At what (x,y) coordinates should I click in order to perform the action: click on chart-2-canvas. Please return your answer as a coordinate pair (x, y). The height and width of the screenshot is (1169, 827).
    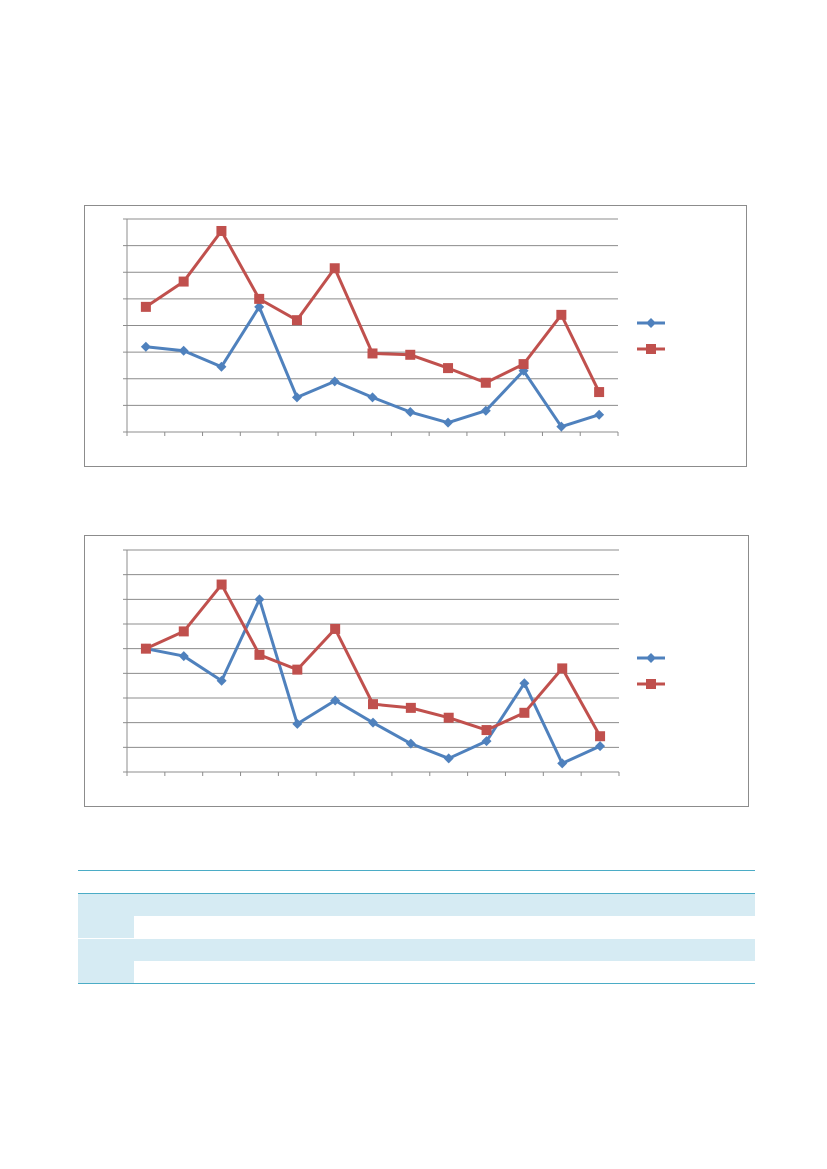
    Looking at the image, I should click on (394, 662).